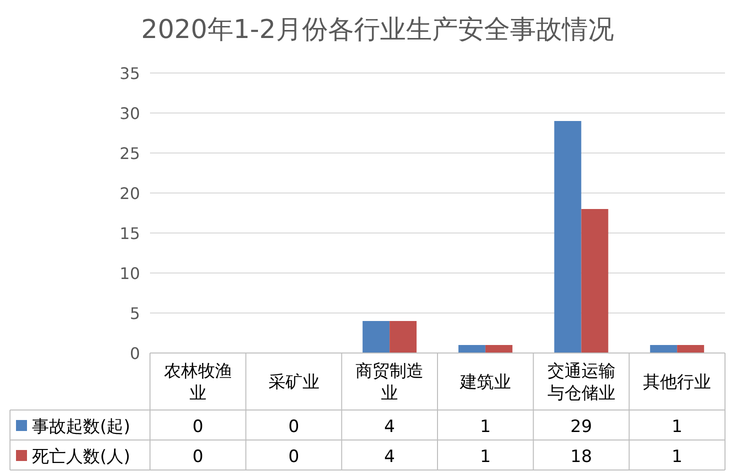 The height and width of the screenshot is (476, 733). I want to click on legend-label: 死亡人数(人), so click(81, 457).